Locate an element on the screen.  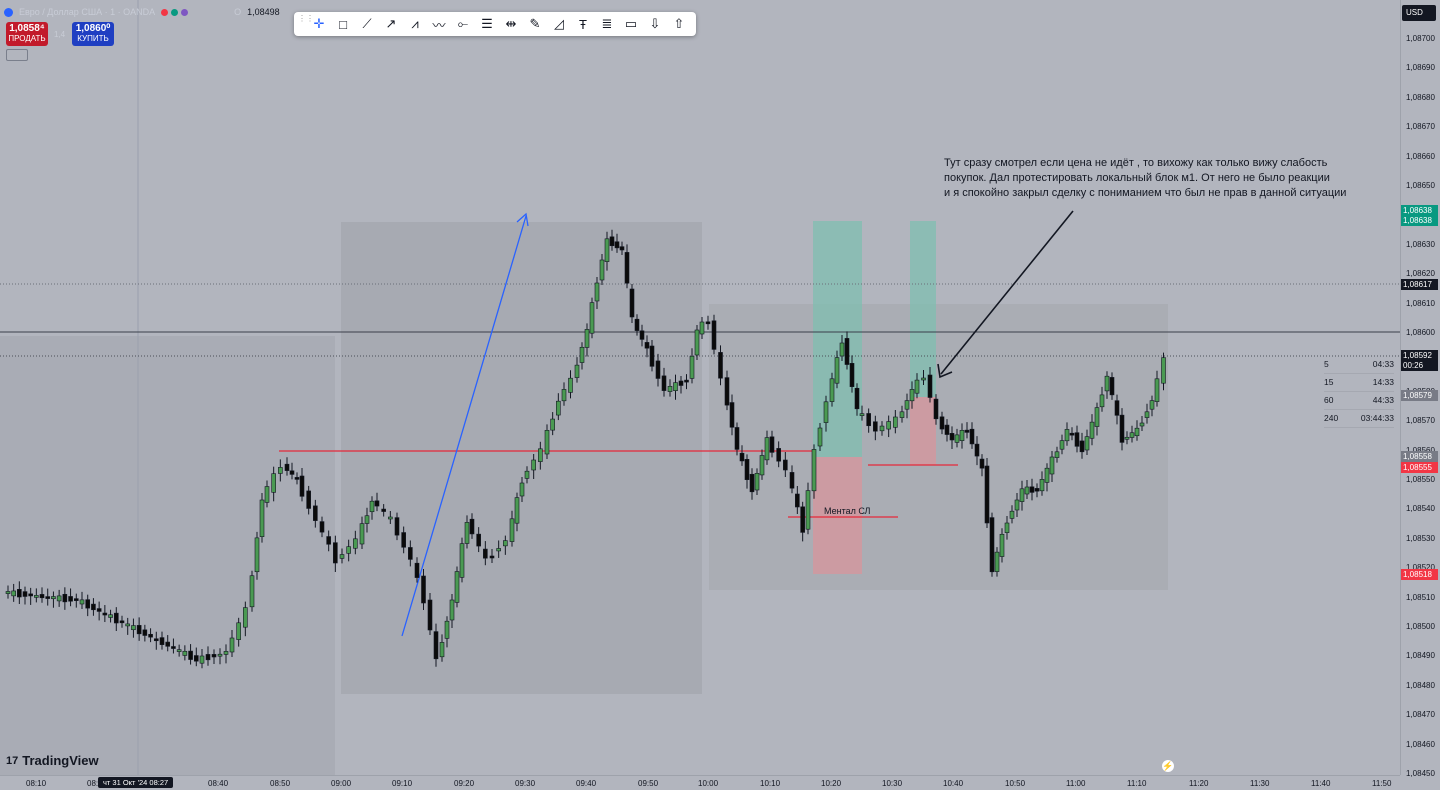
crosshair-icon: ✛ is located at coordinates (319, 23).